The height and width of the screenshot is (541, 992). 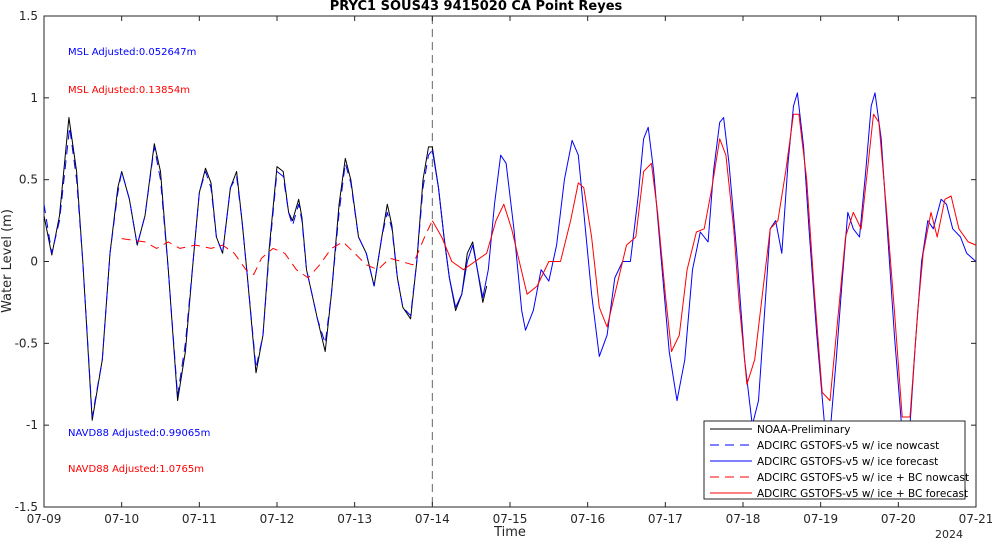 I want to click on legend-box, so click(x=834, y=460).